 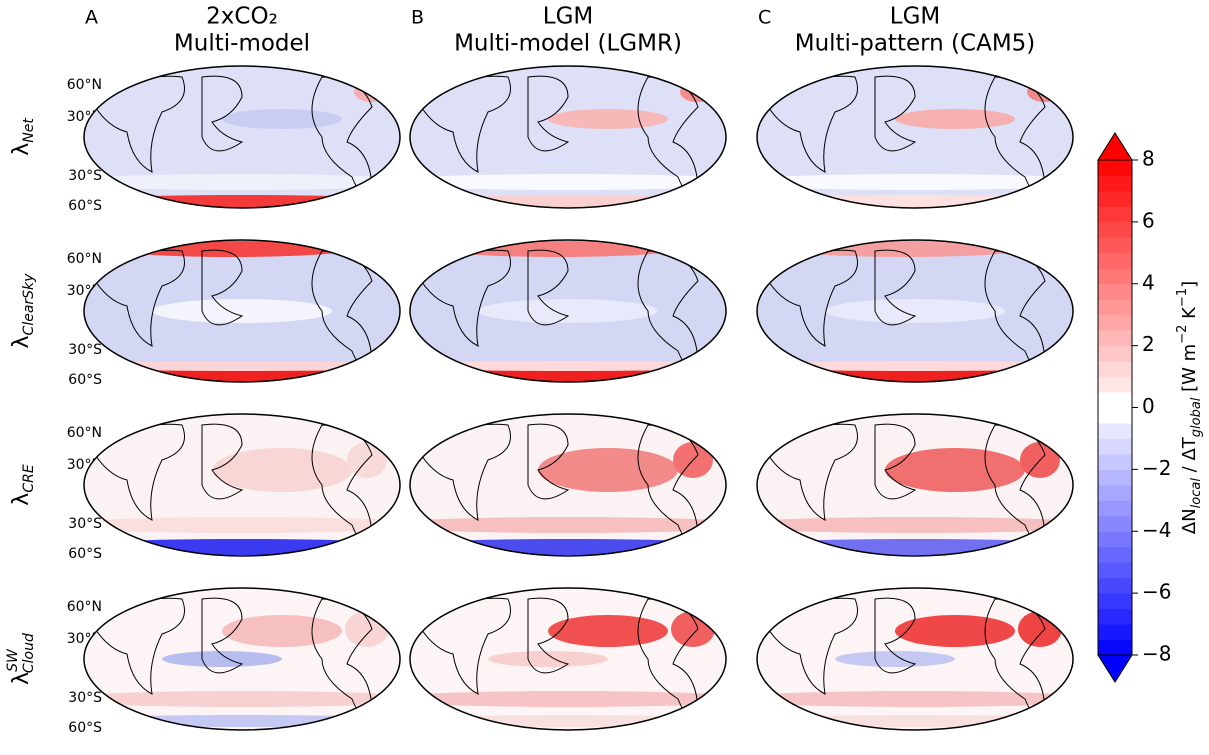 I want to click on row-label: λSWCloud, so click(x=21, y=659).